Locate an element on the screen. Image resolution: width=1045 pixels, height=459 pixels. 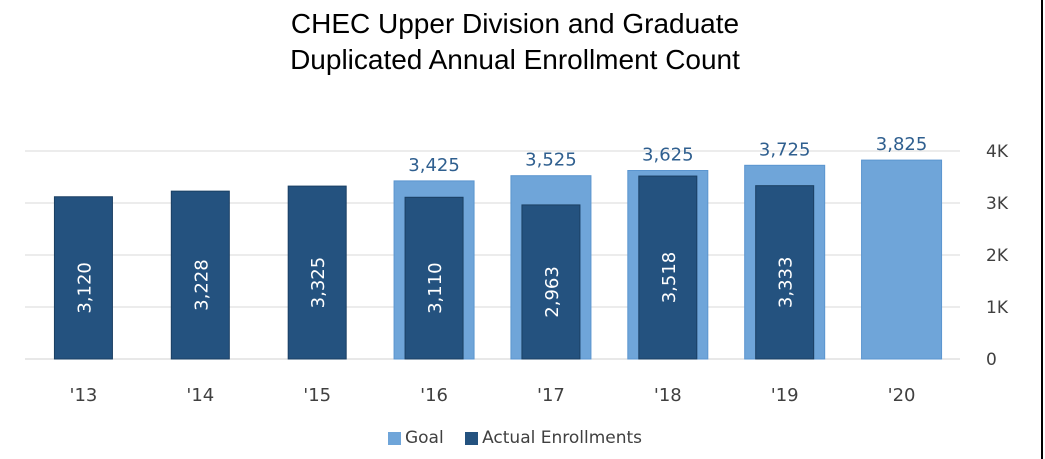
legend: Goal Actual Enrollments is located at coordinates (515, 439).